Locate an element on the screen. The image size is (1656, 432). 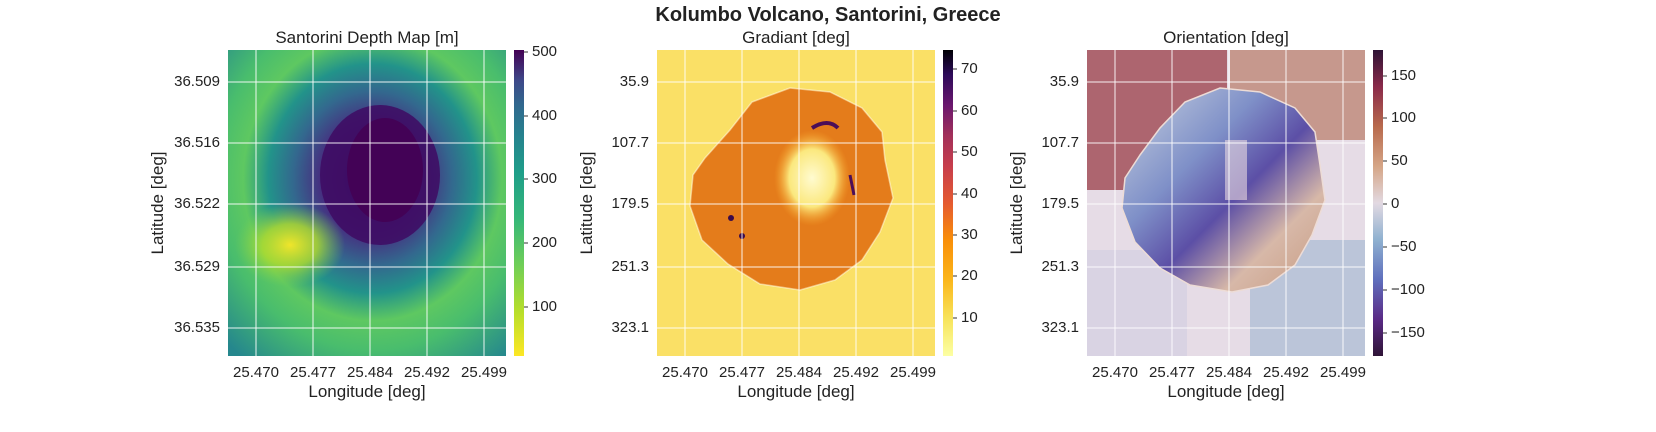
figure-title: Kolumbo Volcano, Santorini, Greece is located at coordinates (828, 15).